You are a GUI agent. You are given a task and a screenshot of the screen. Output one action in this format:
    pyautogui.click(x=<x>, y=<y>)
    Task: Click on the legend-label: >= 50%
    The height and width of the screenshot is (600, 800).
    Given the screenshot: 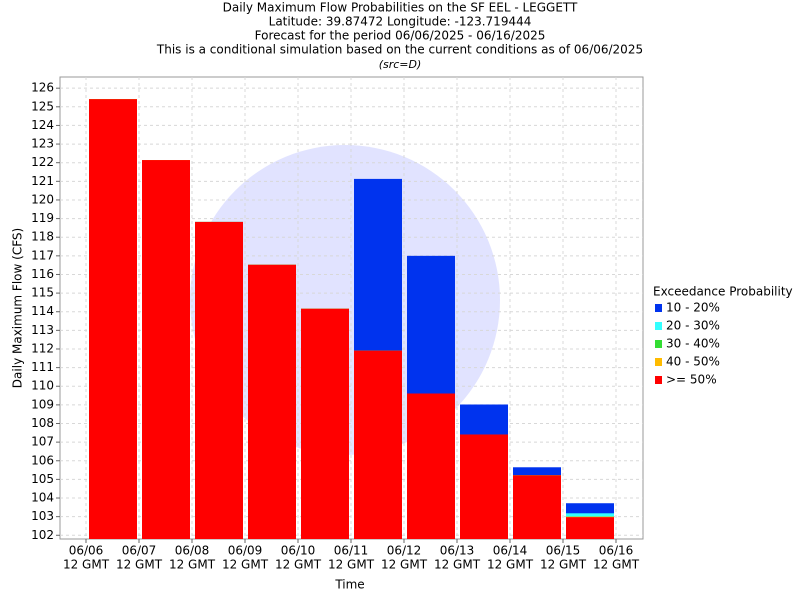 What is the action you would take?
    pyautogui.click(x=691, y=380)
    